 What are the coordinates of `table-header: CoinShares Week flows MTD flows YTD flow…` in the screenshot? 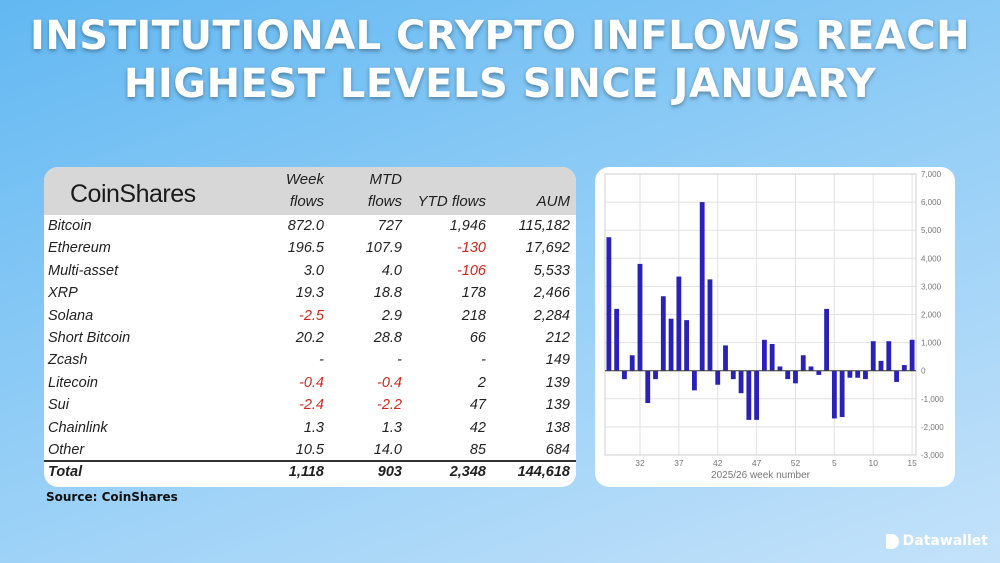 It's located at (310, 191).